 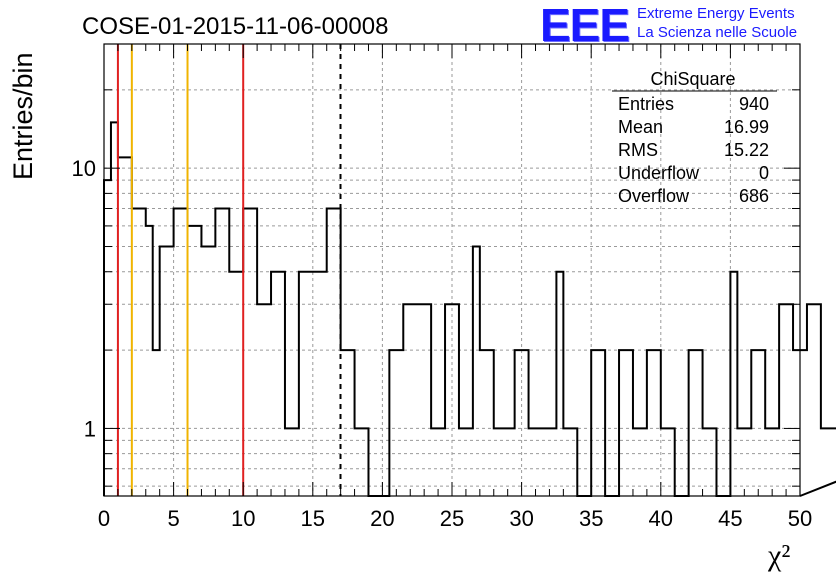 What do you see at coordinates (585, 25) in the screenshot?
I see `eee-logo: EEE` at bounding box center [585, 25].